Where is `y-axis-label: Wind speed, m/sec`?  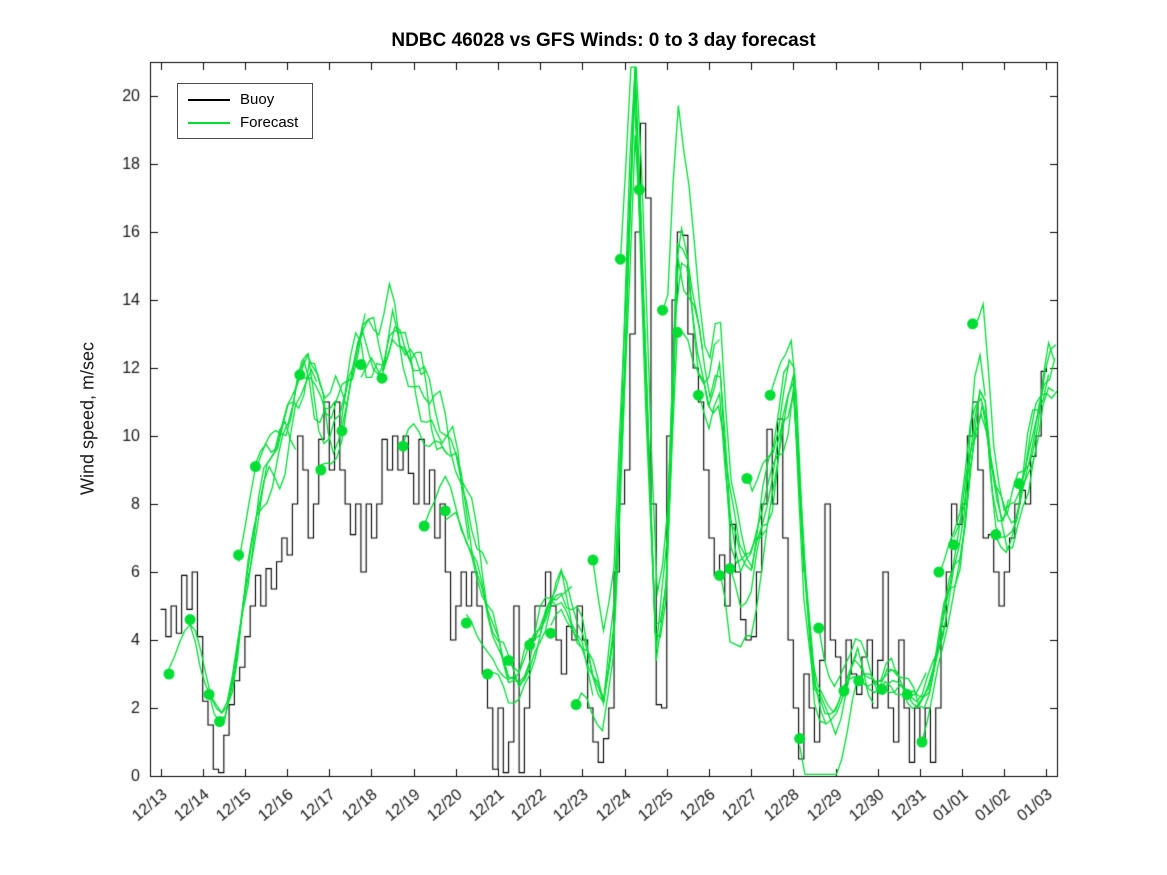 y-axis-label: Wind speed, m/sec is located at coordinates (87, 418).